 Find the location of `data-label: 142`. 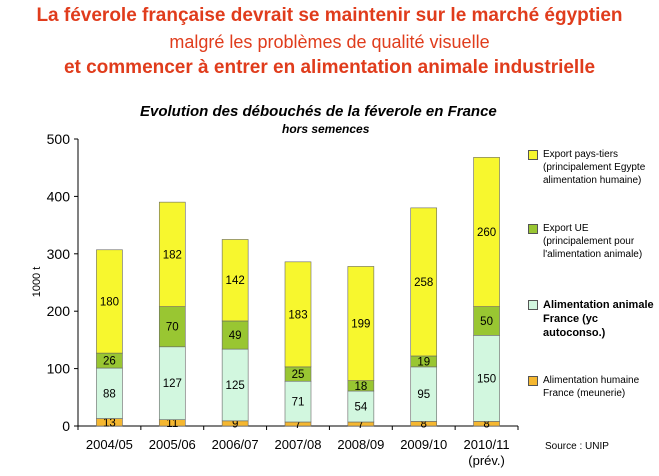

data-label: 142 is located at coordinates (235, 281).